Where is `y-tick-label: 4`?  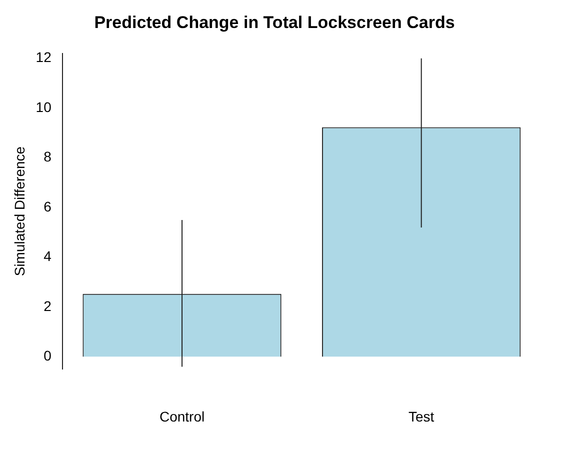
y-tick-label: 4 is located at coordinates (48, 256).